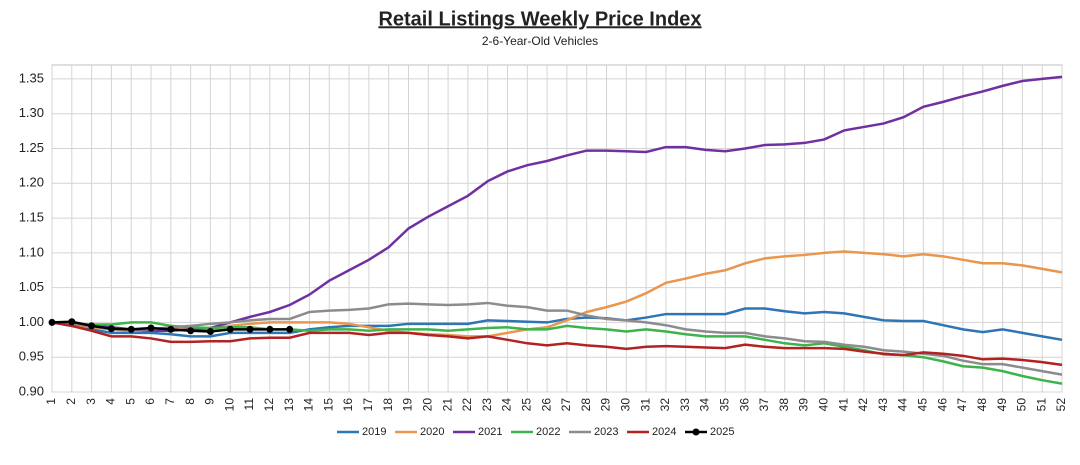  I want to click on x-tick-label: 24, so click(507, 405).